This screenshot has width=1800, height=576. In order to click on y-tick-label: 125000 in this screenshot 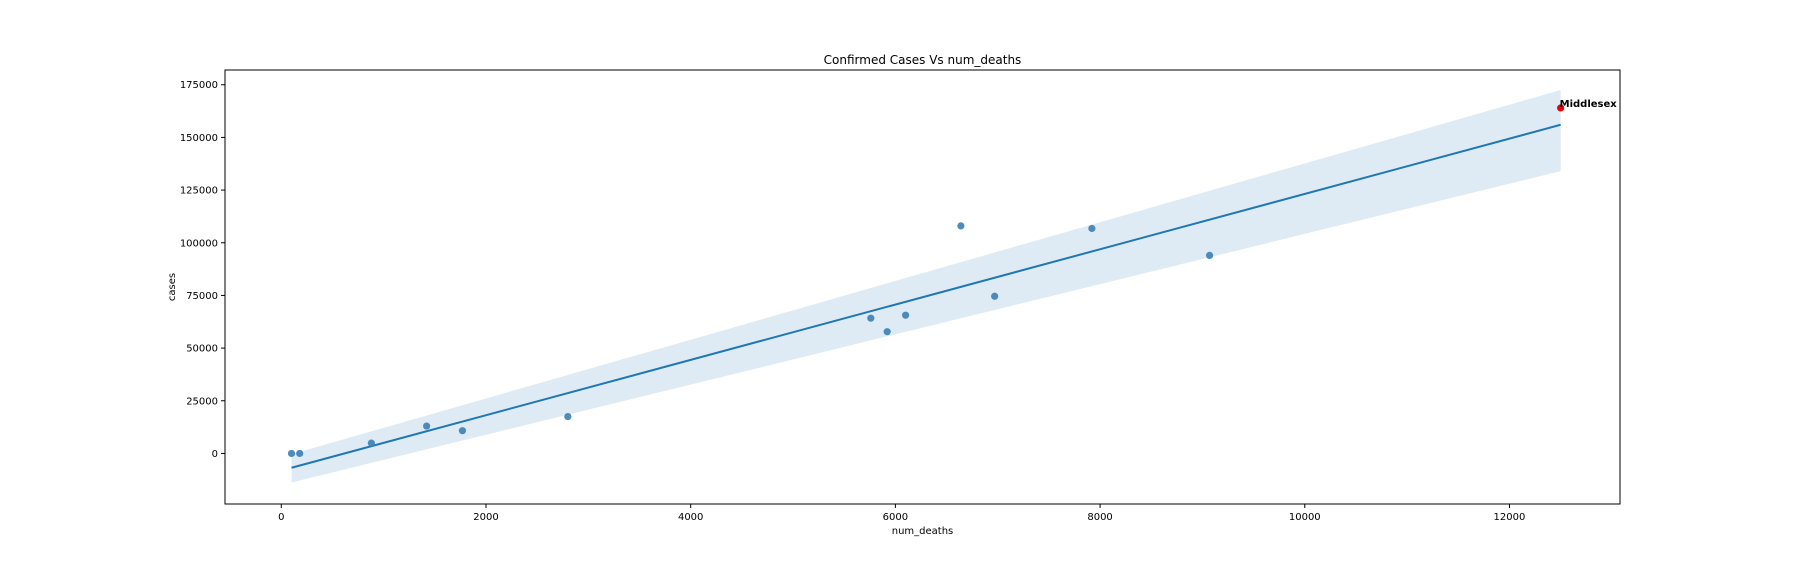, I will do `click(199, 191)`.